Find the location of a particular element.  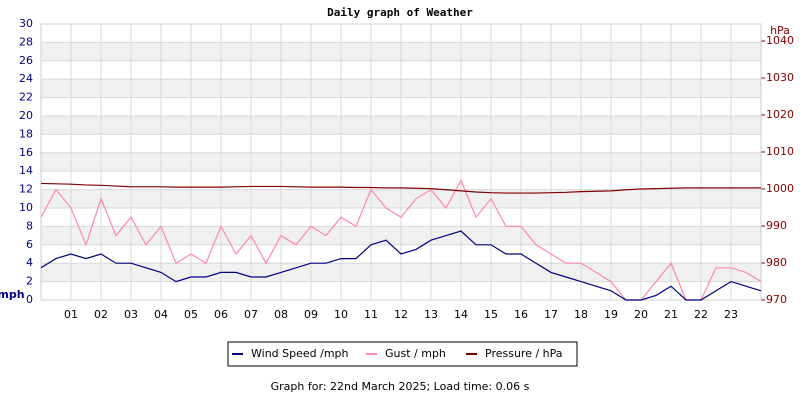

x-tick-label: 18 is located at coordinates (581, 314).